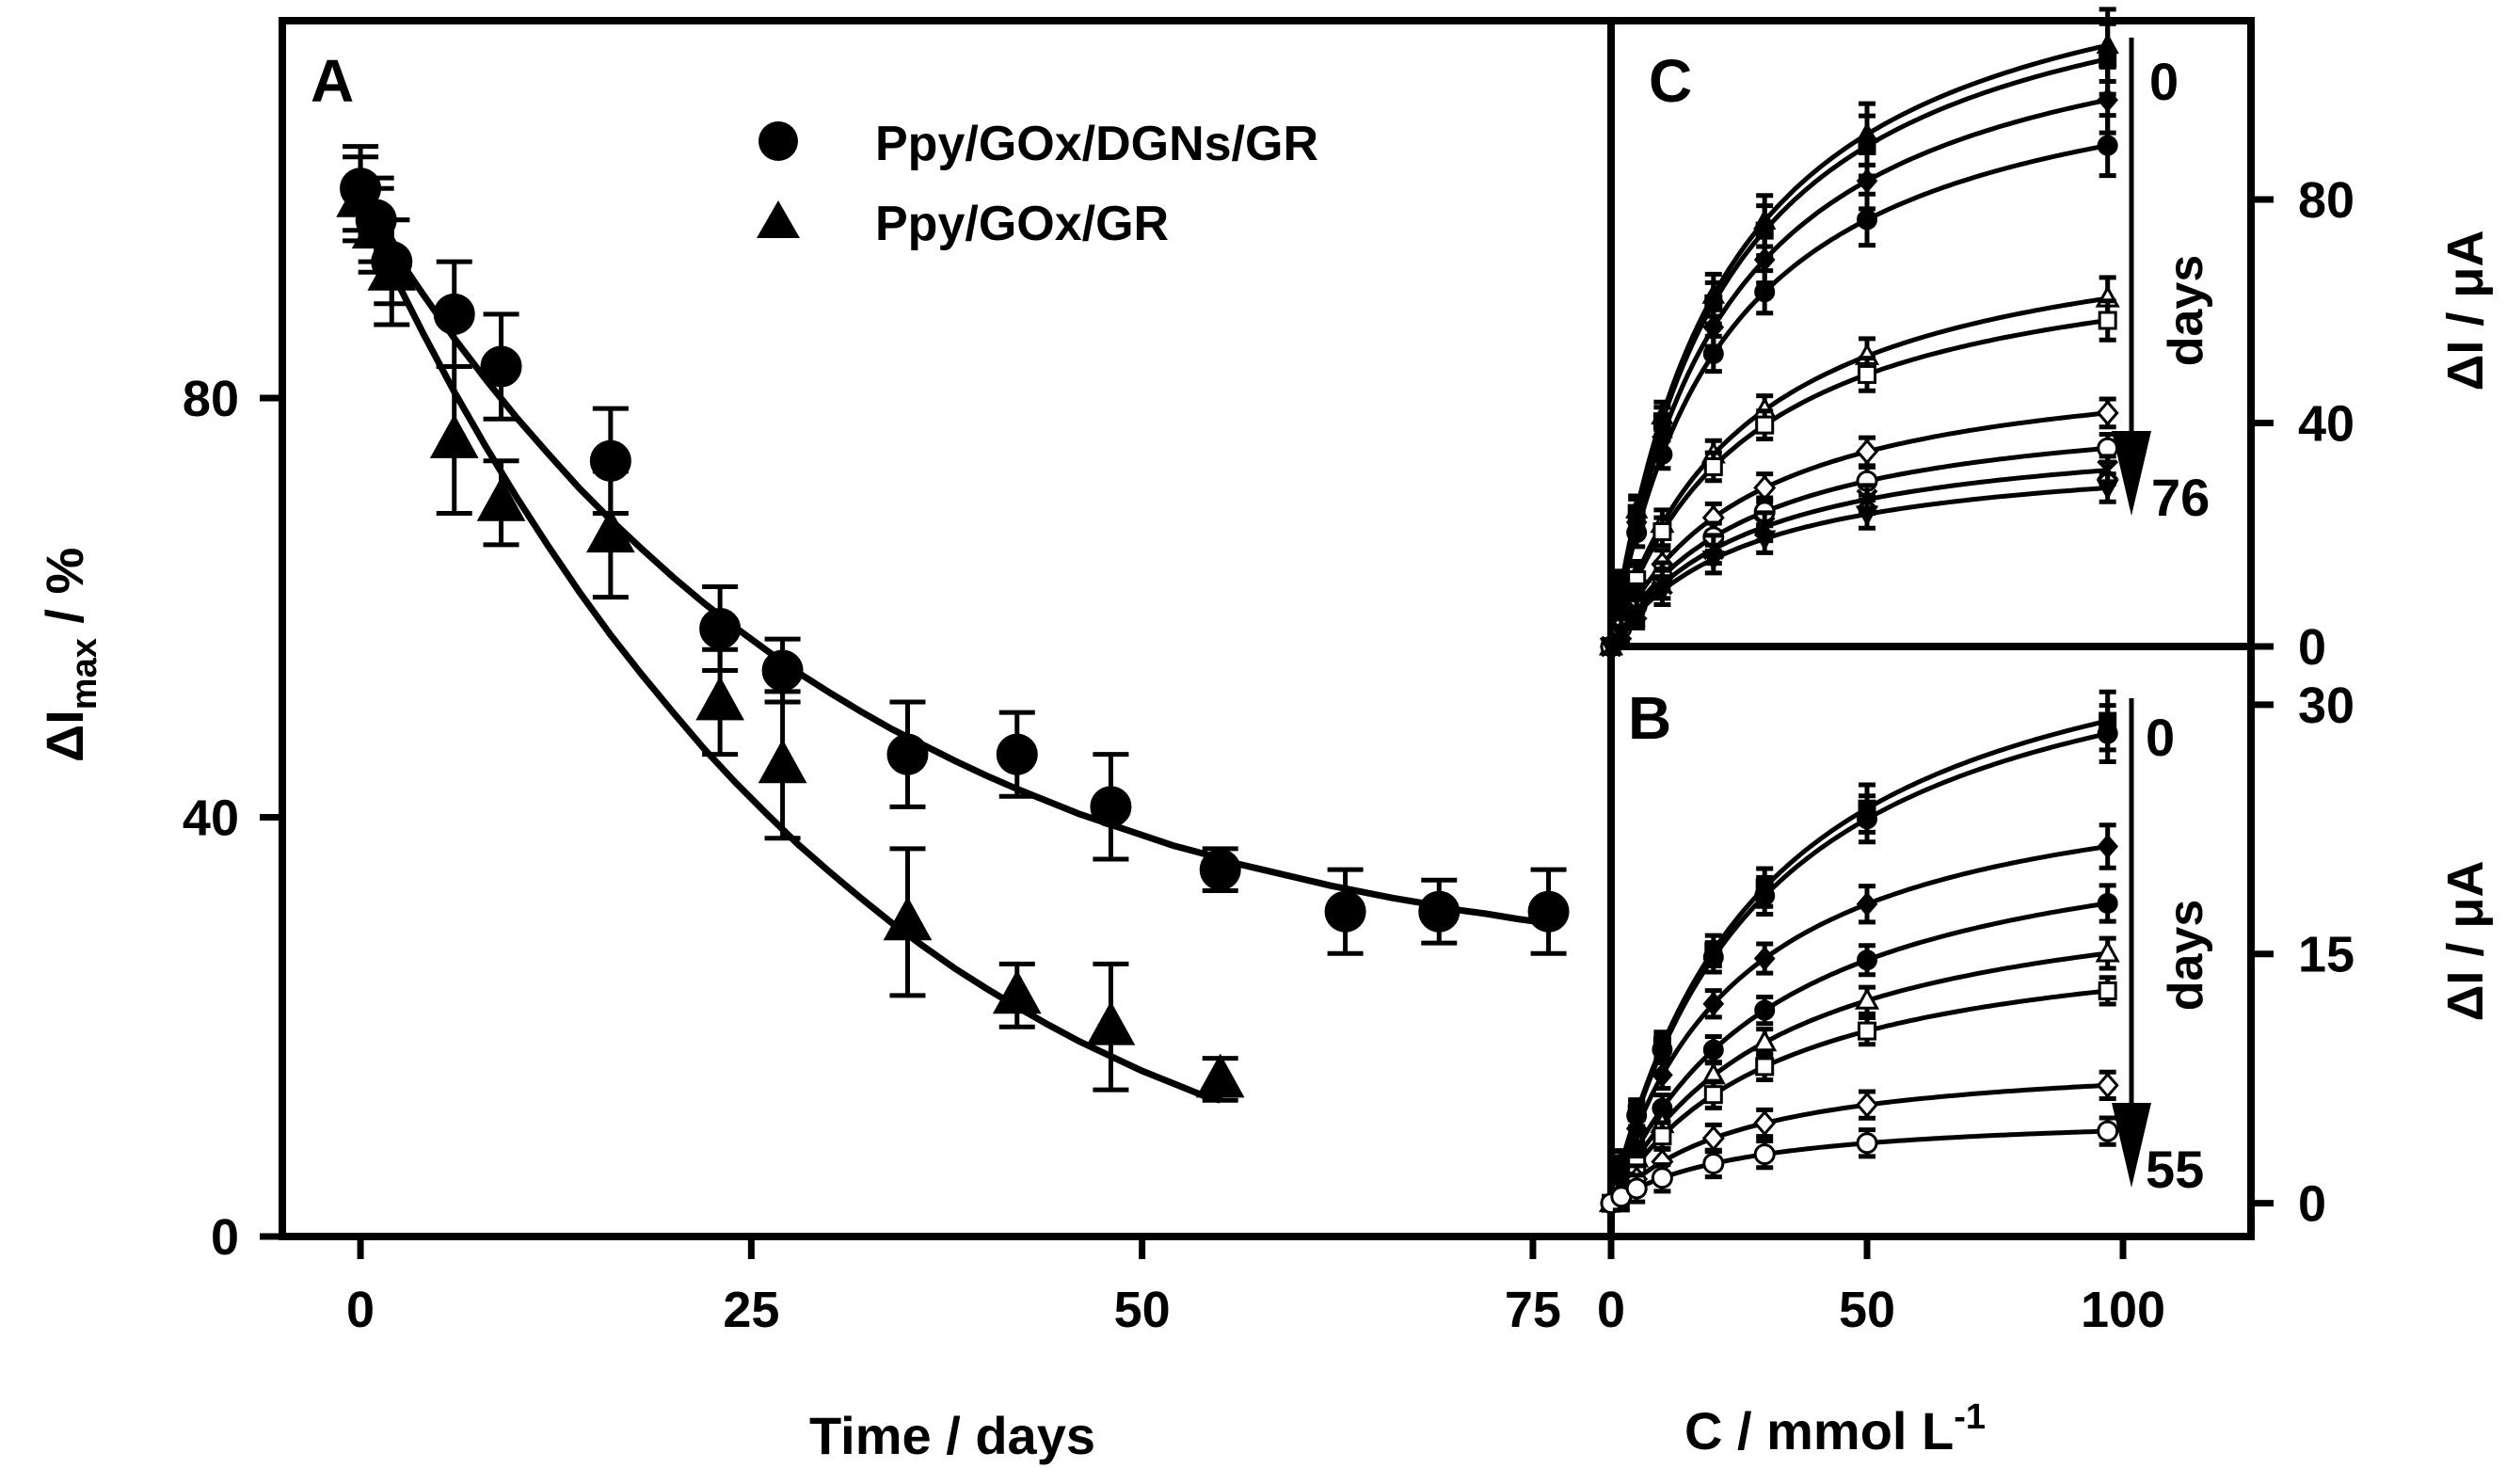  Describe the element at coordinates (1867, 1310) in the screenshot. I see `panel-b-x-tick-label: 50` at that location.